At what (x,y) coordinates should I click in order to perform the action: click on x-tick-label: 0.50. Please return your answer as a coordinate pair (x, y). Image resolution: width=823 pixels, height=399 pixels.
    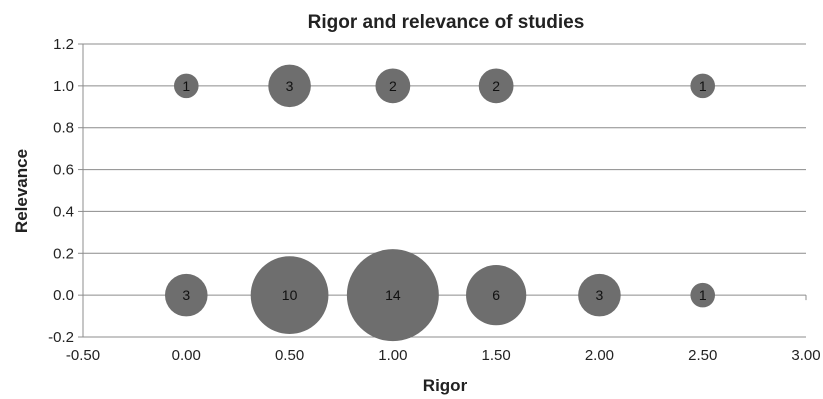
    Looking at the image, I should click on (289, 355).